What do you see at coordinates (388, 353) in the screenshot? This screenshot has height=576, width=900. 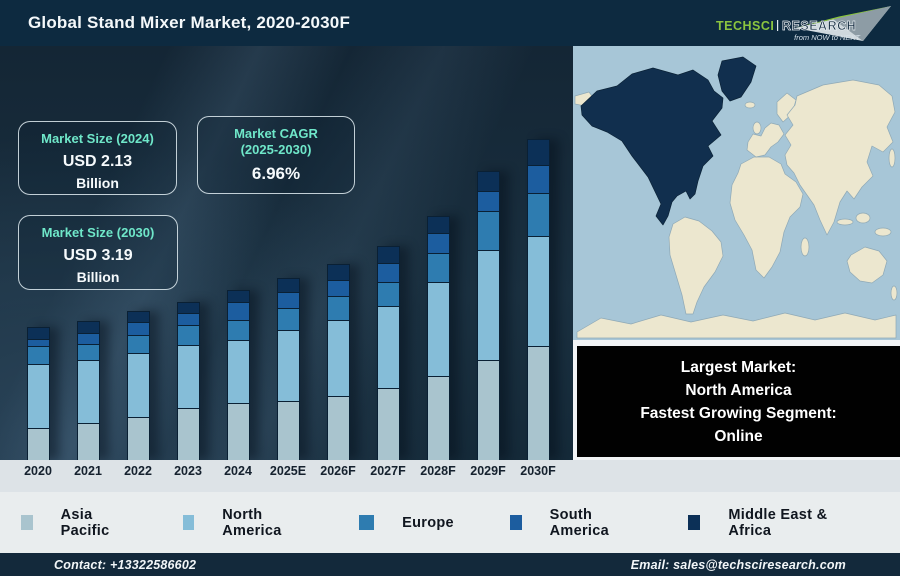 I see `stacked-bar-2027F` at bounding box center [388, 353].